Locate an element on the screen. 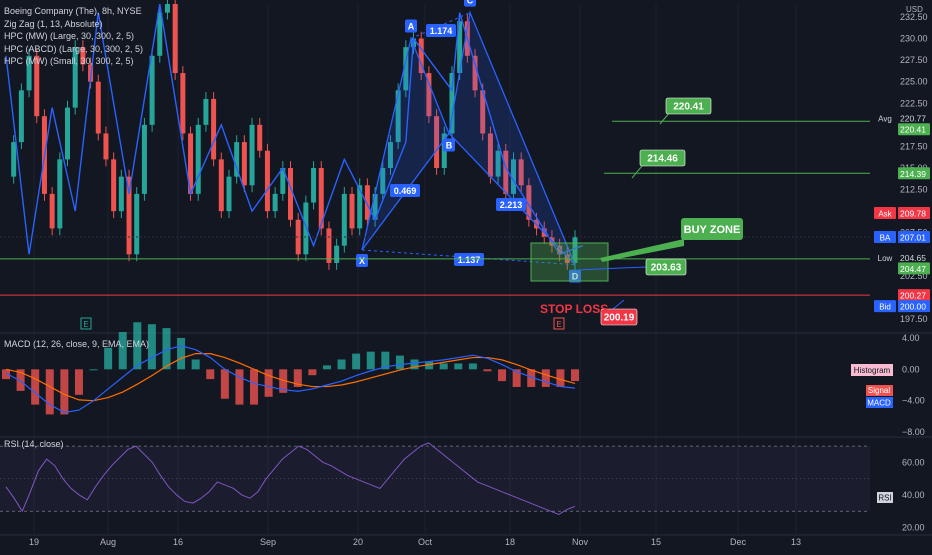 Image resolution: width=932 pixels, height=555 pixels. rsi-tick-label: 20.00 is located at coordinates (913, 527).